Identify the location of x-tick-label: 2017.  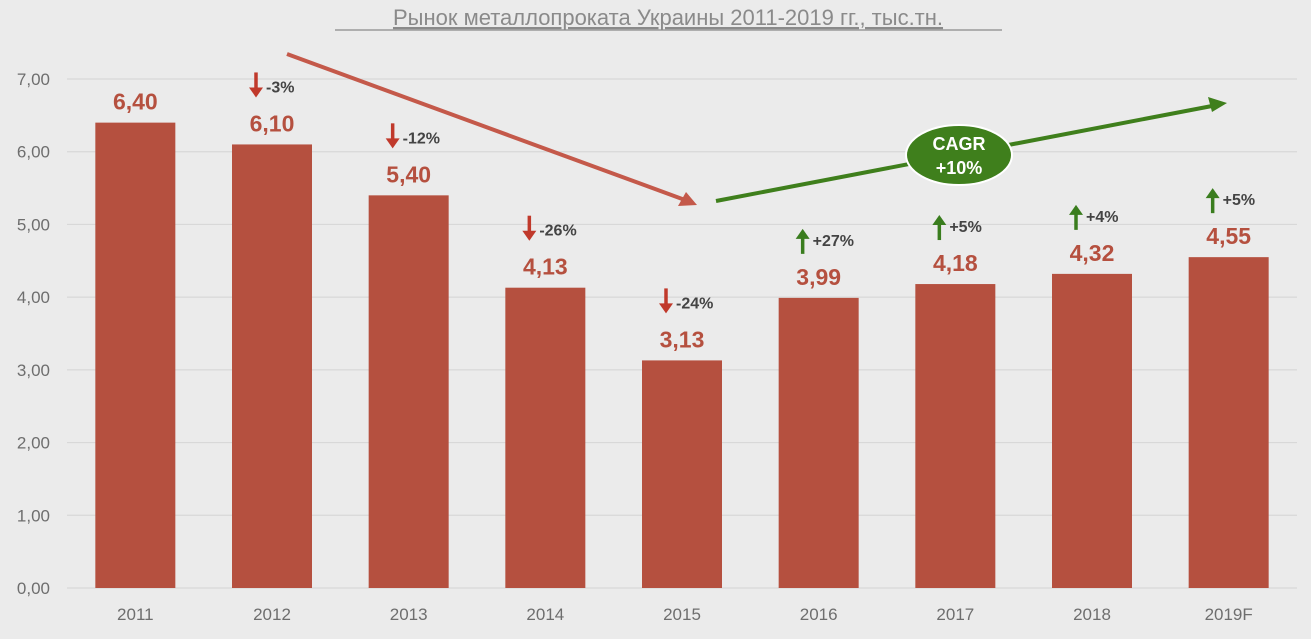
(955, 614).